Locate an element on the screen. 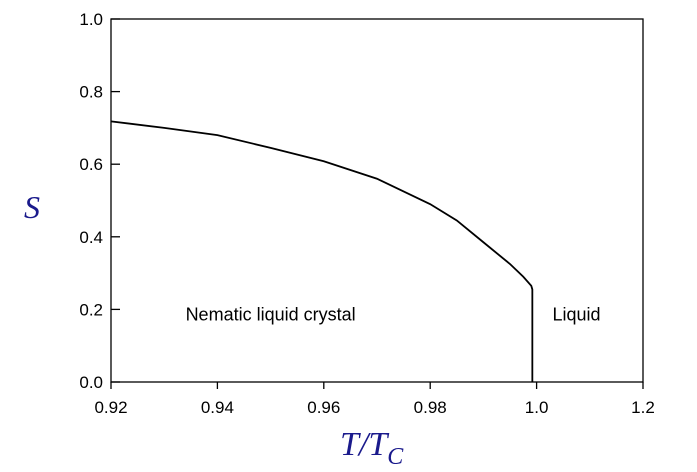  y-axis-label: S is located at coordinates (32, 207).